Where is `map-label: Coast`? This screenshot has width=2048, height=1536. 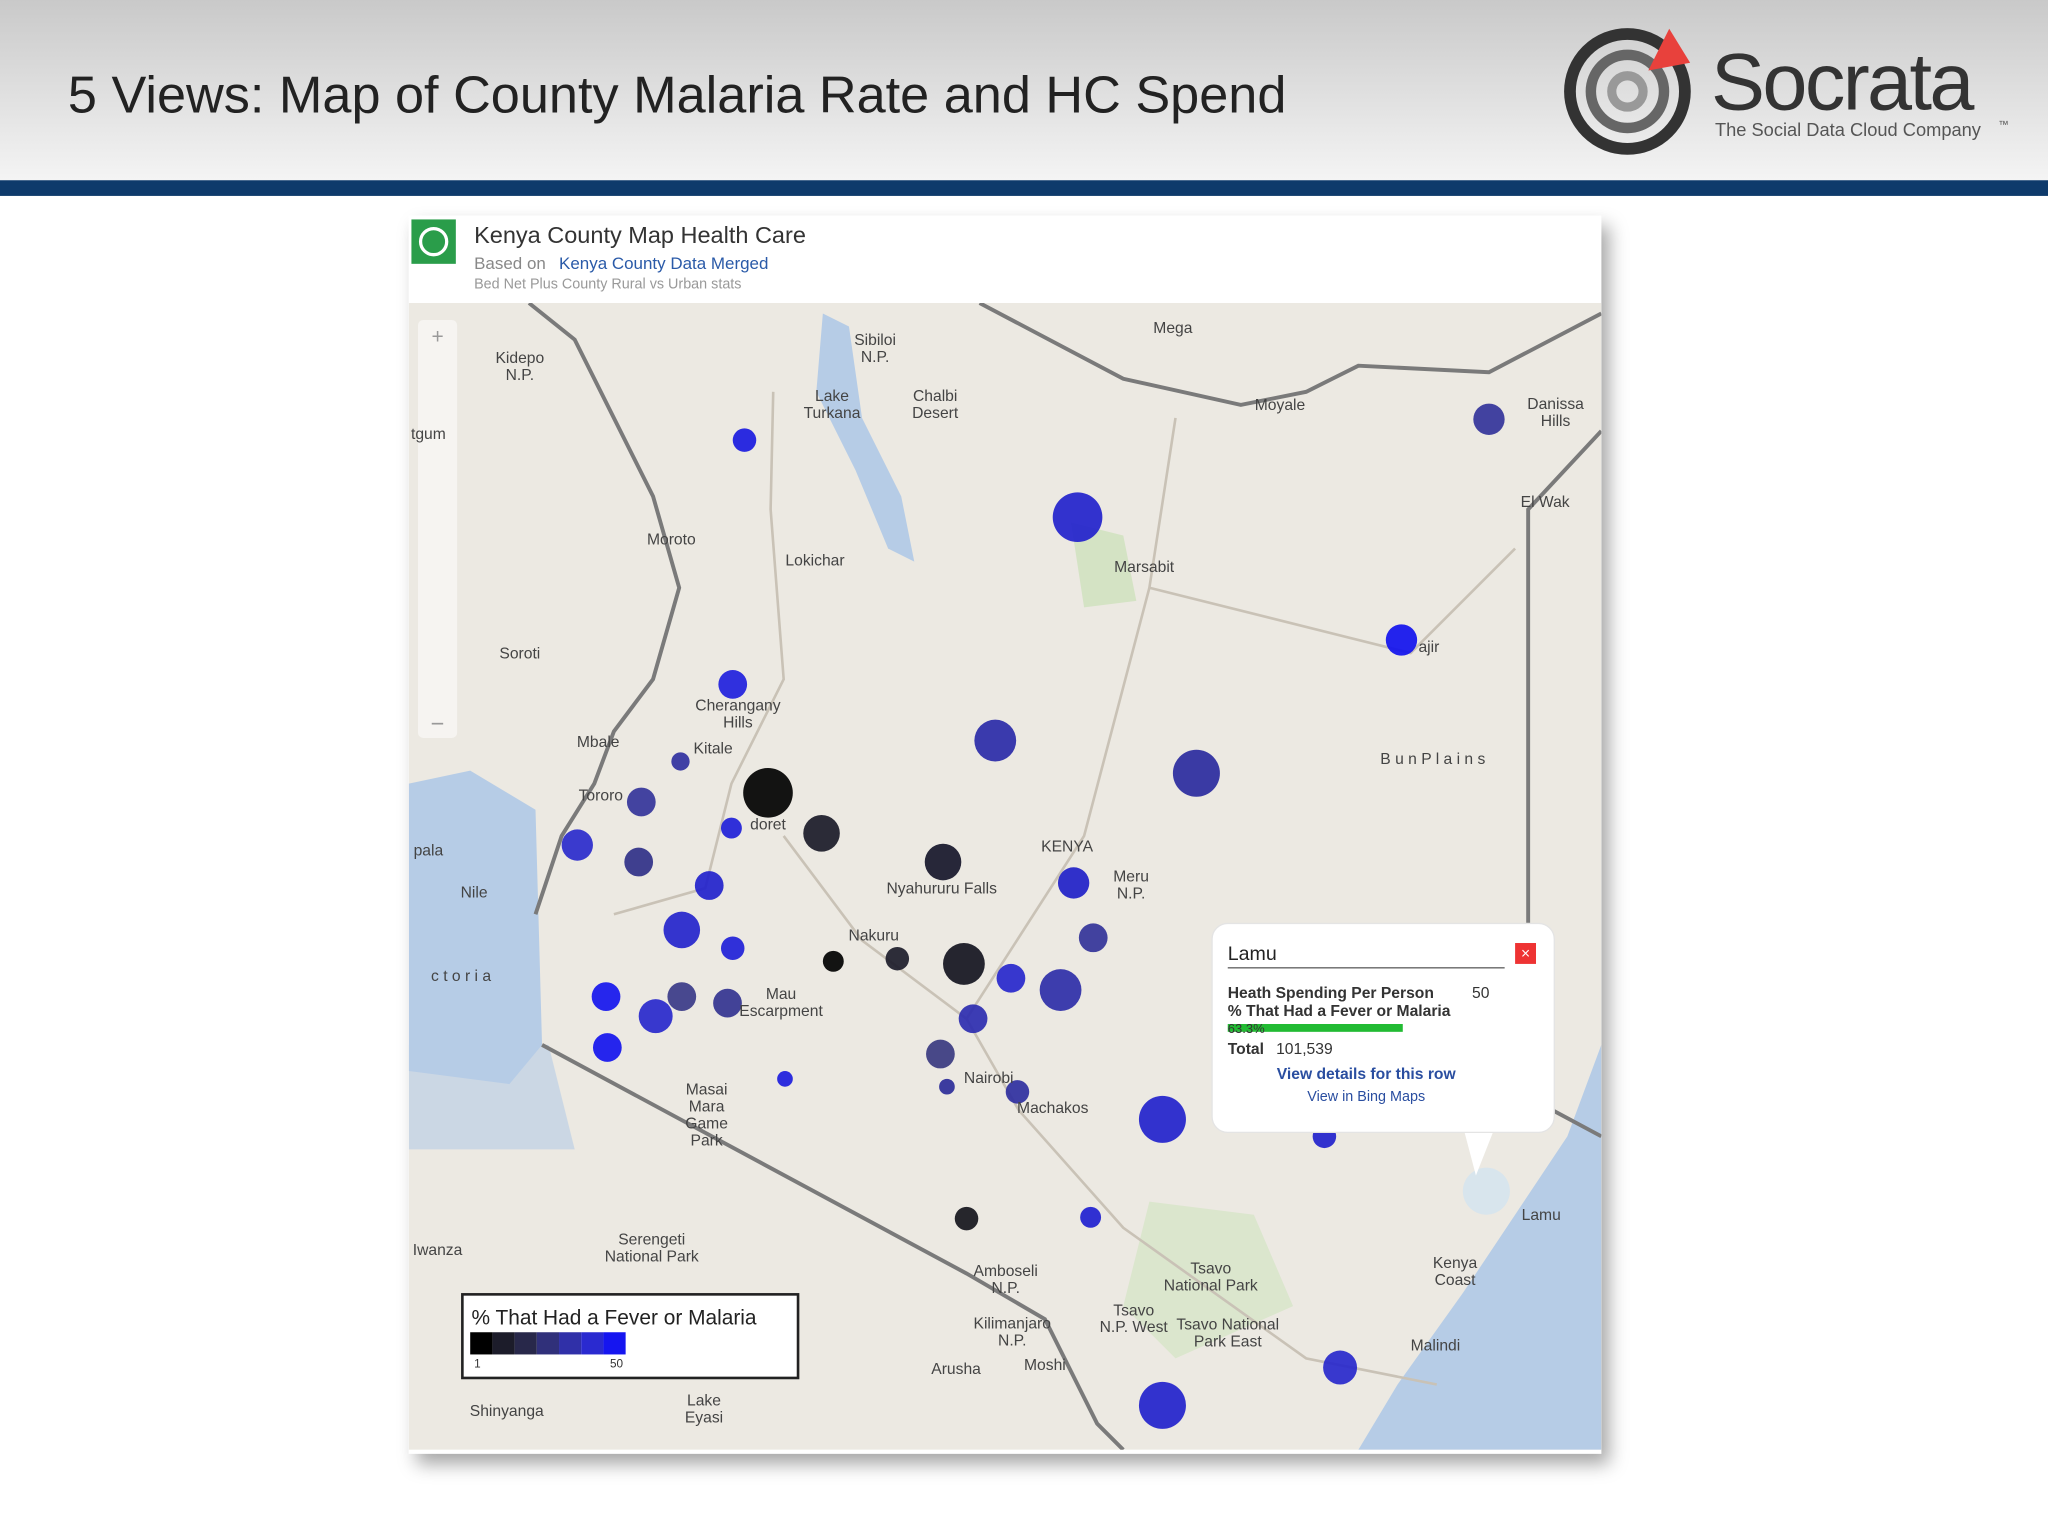 map-label: Coast is located at coordinates (1456, 1280).